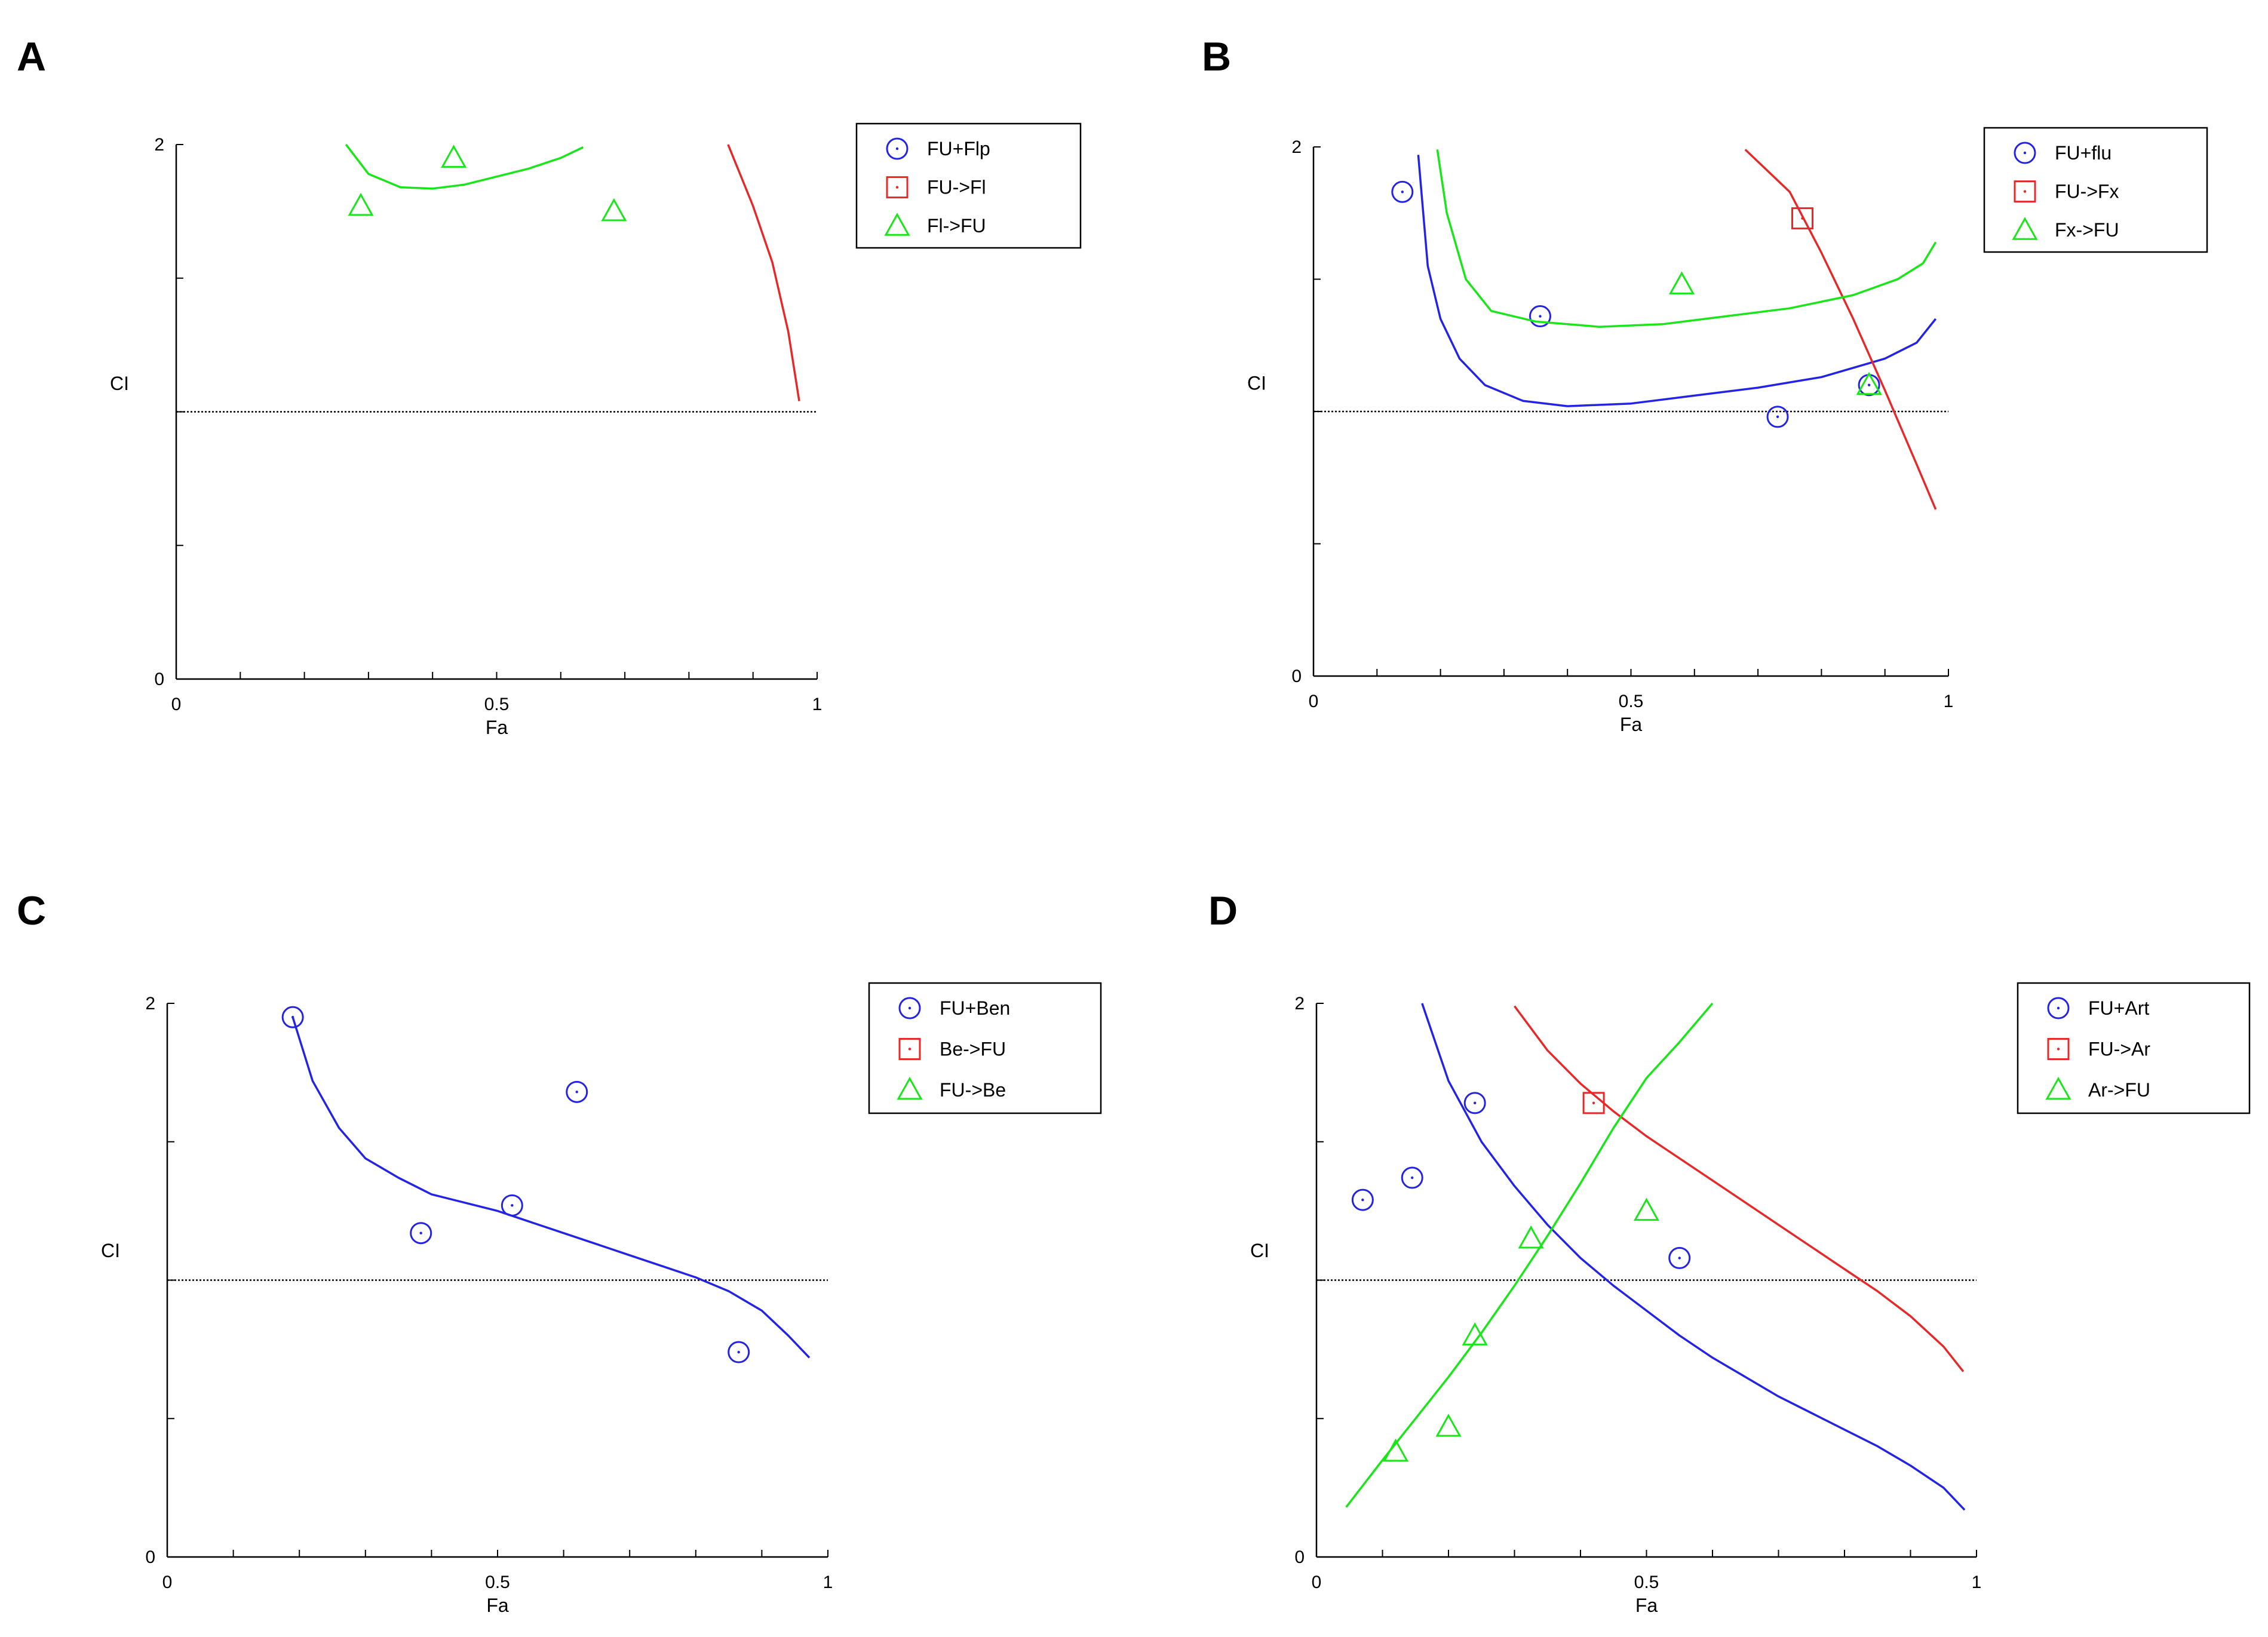  I want to click on panel-c-x-tick-label: 0, so click(167, 1582).